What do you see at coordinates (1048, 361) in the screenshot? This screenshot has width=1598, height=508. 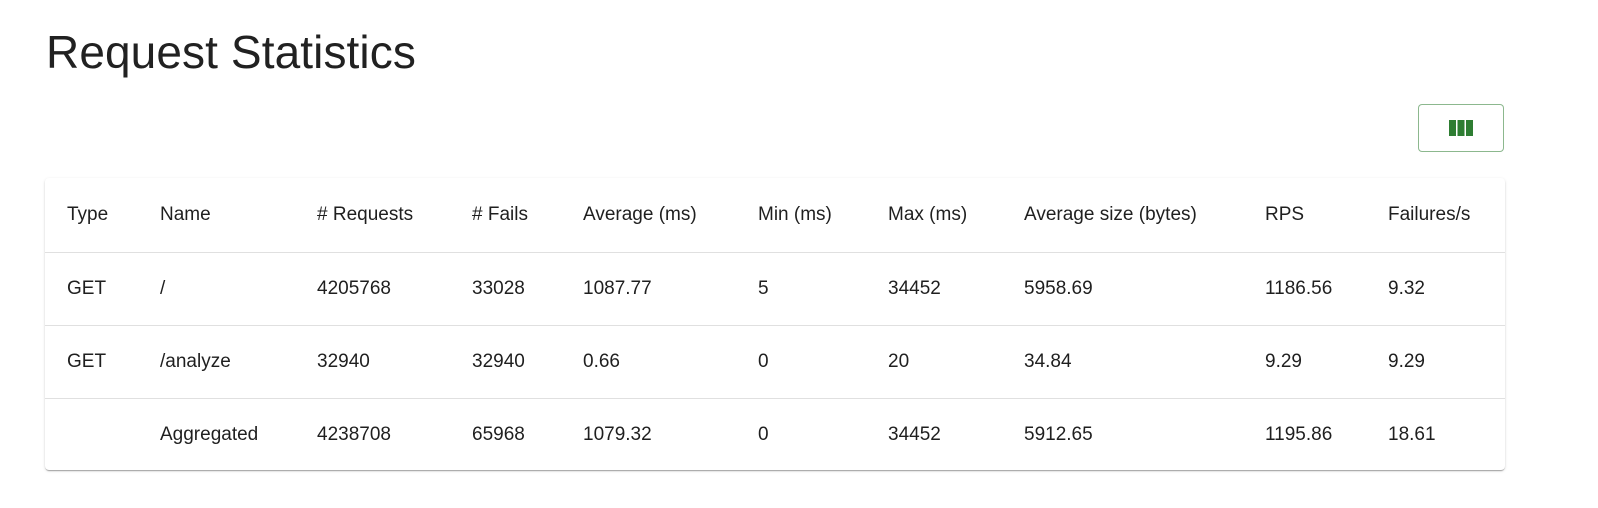 I see `cell-average-size: 34.84` at bounding box center [1048, 361].